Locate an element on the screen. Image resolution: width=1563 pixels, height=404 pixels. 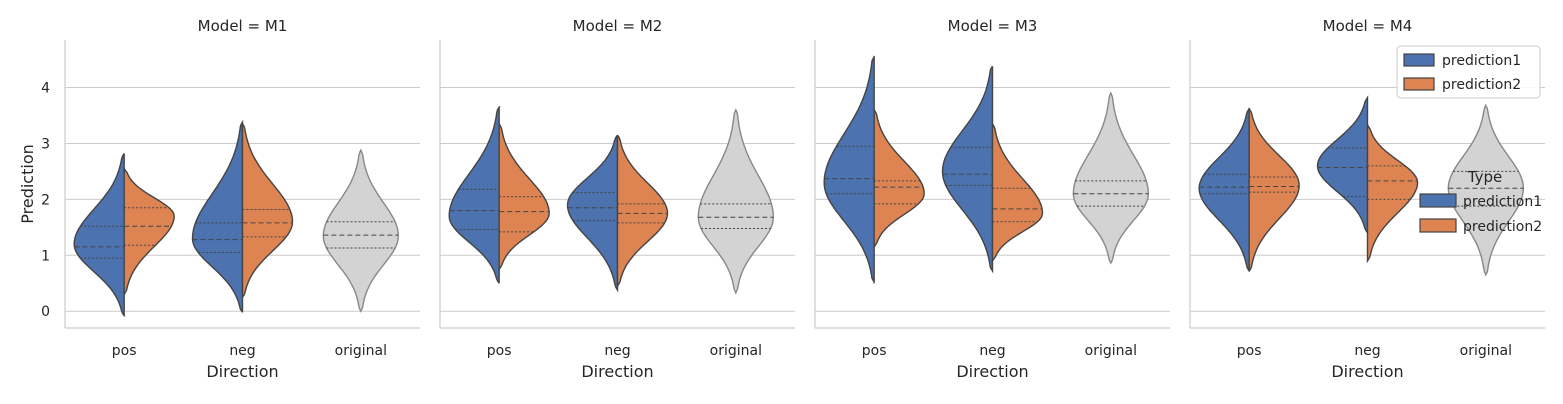
panel-title: Model = M1 is located at coordinates (243, 26).